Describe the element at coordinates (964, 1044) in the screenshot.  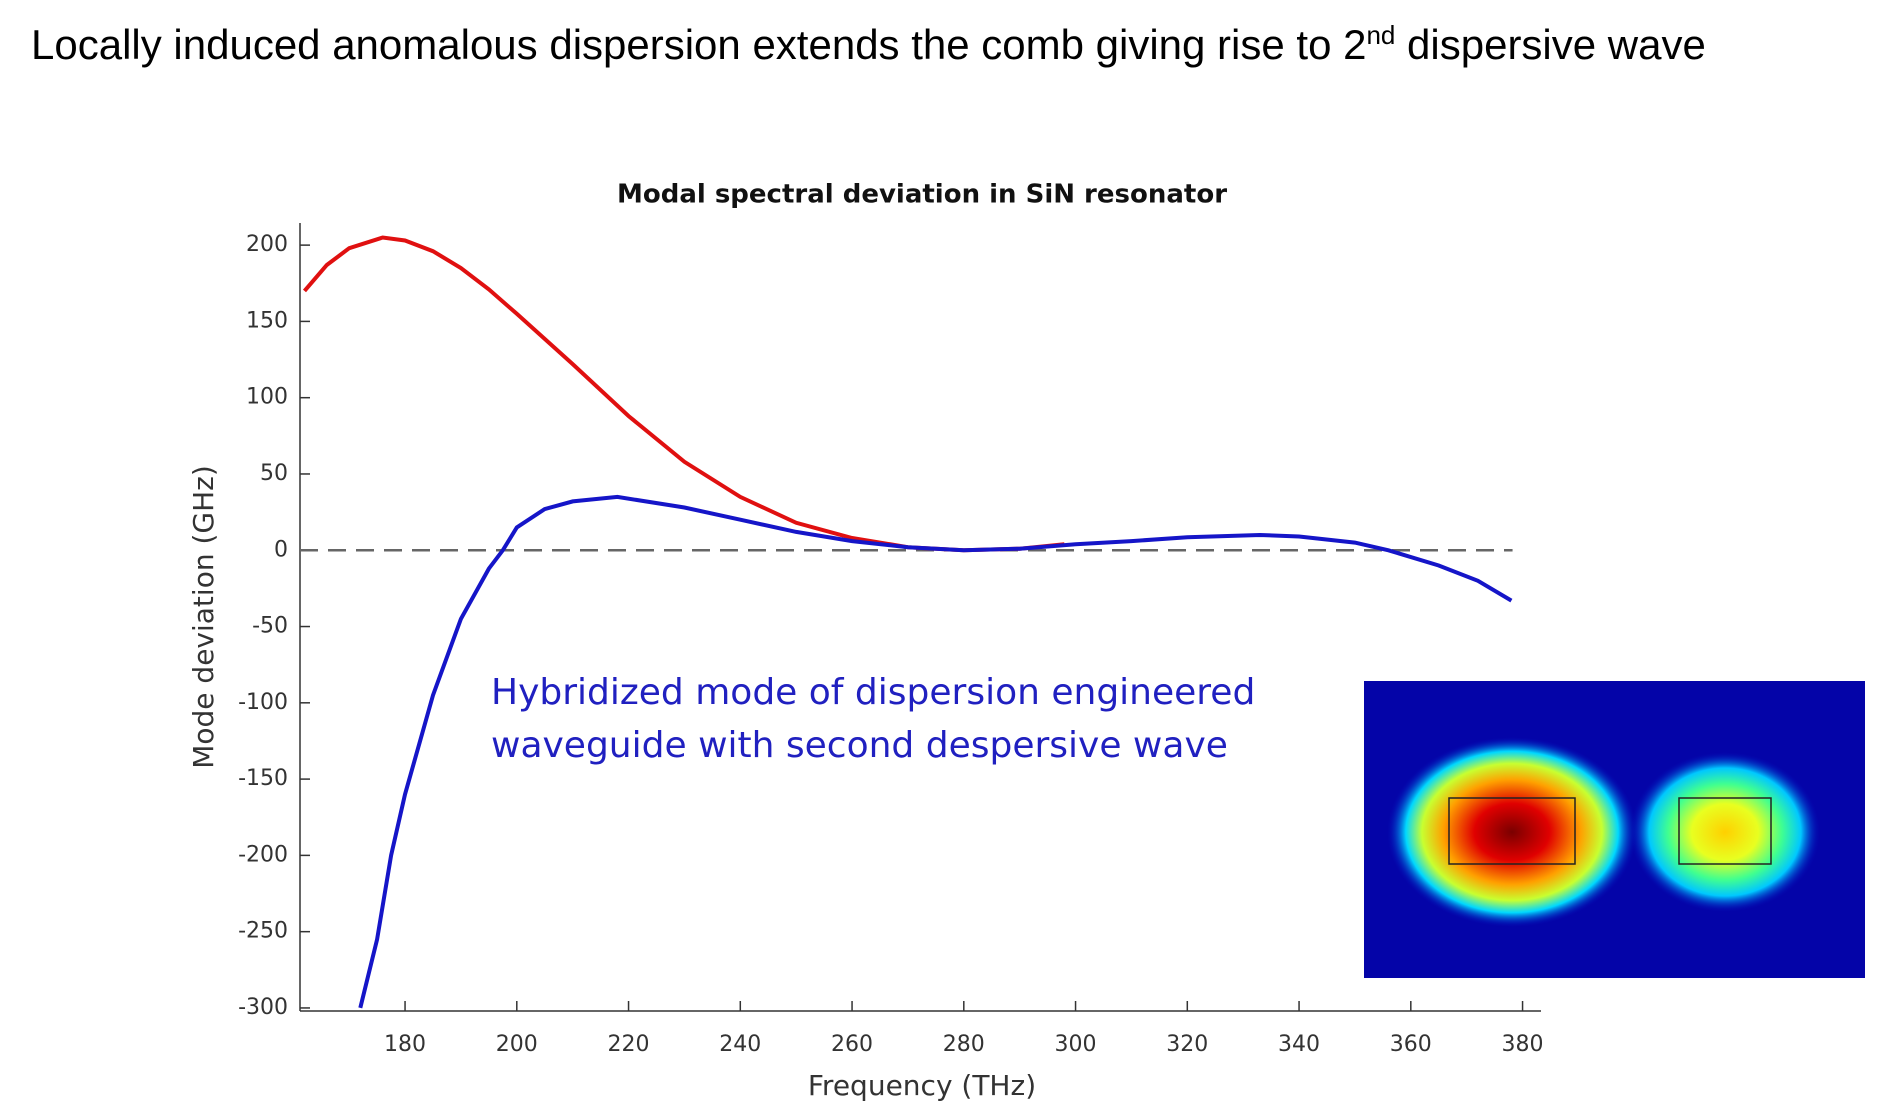
I see `x-tick-label: 280` at that location.